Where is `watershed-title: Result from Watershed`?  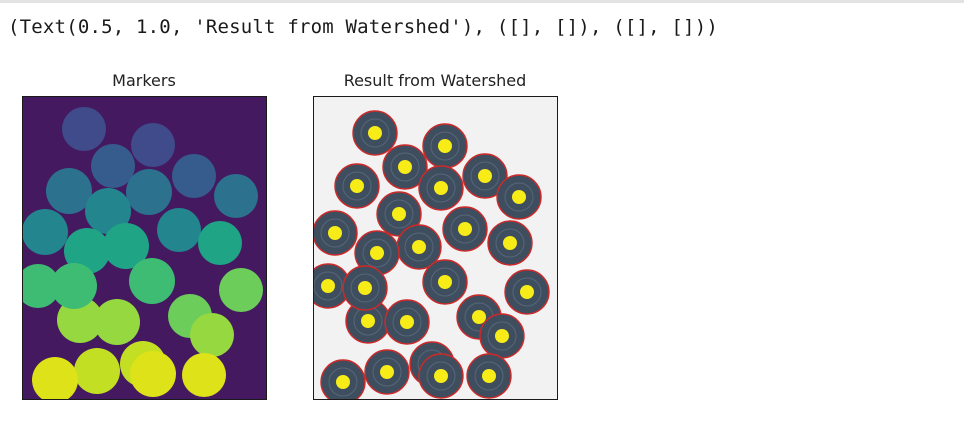
watershed-title: Result from Watershed is located at coordinates (435, 80).